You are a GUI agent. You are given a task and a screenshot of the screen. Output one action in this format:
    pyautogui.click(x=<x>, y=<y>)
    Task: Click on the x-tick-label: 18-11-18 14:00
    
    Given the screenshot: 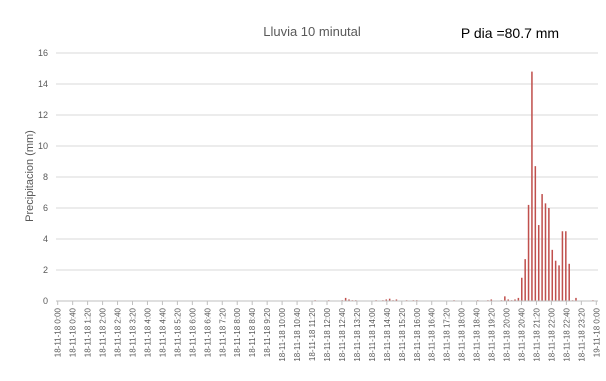 What is the action you would take?
    pyautogui.click(x=372, y=334)
    